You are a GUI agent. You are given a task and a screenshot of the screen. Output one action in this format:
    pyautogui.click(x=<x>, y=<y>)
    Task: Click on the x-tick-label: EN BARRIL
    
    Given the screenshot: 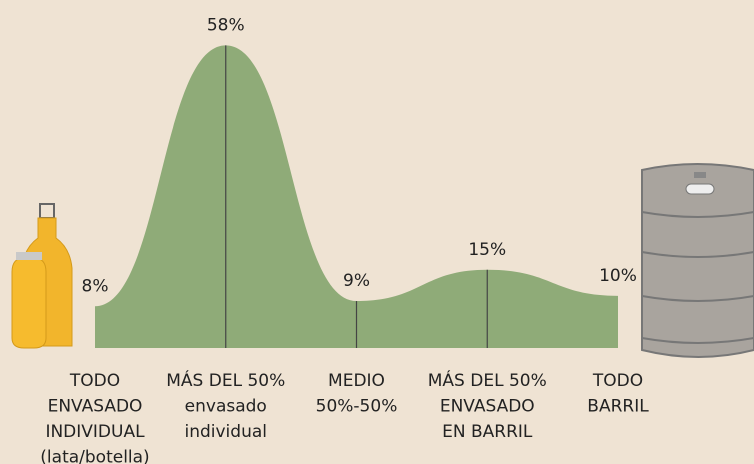 What is the action you would take?
    pyautogui.click(x=487, y=432)
    